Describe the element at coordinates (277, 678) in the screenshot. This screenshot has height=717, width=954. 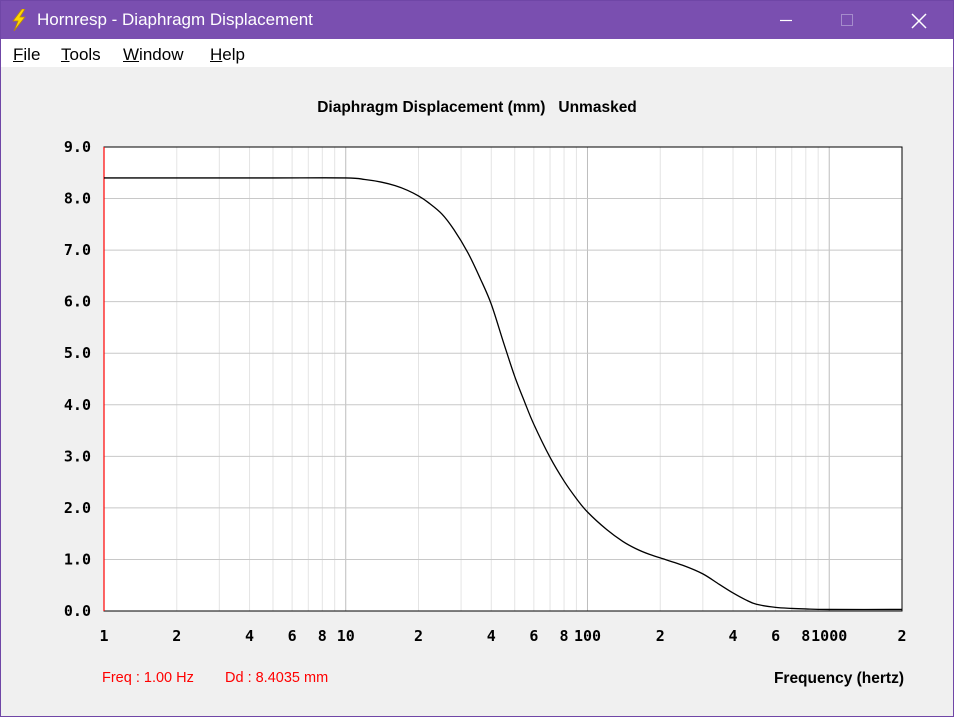
I see `displacement-readout: Dd : 8.4035 mm` at that location.